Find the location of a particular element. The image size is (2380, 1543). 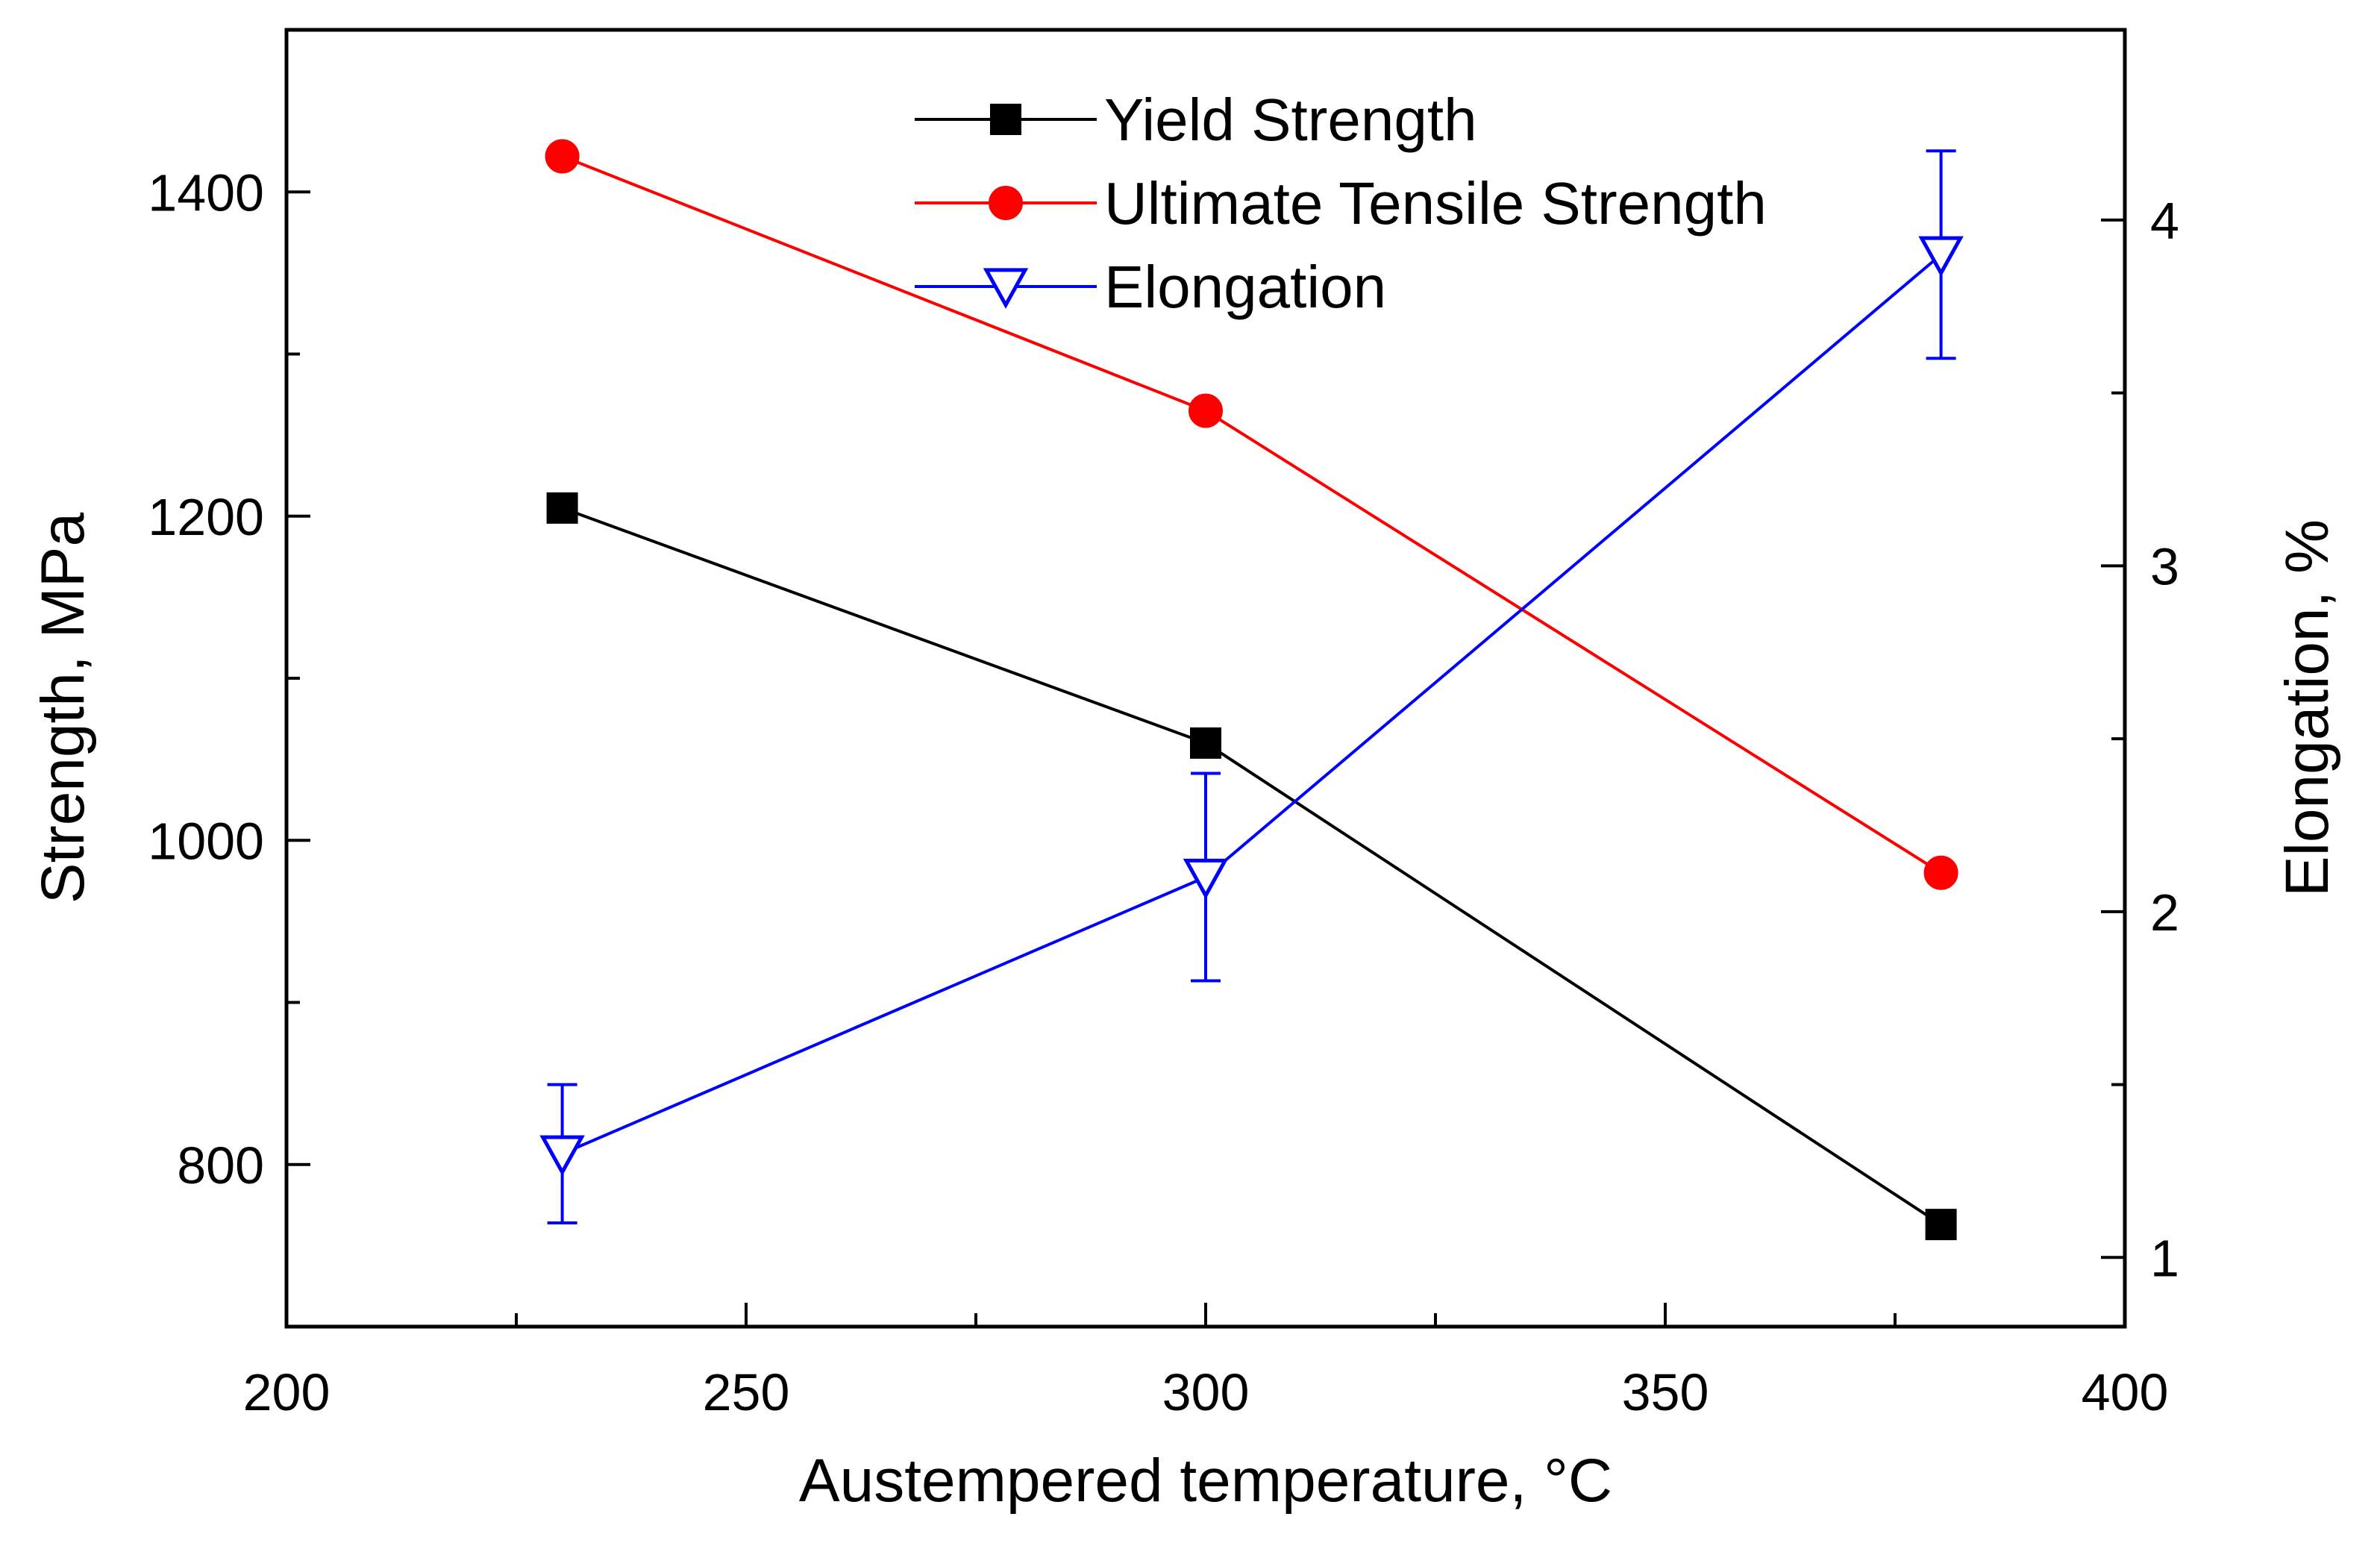

y-left-tick-label: 1200 is located at coordinates (206, 517).